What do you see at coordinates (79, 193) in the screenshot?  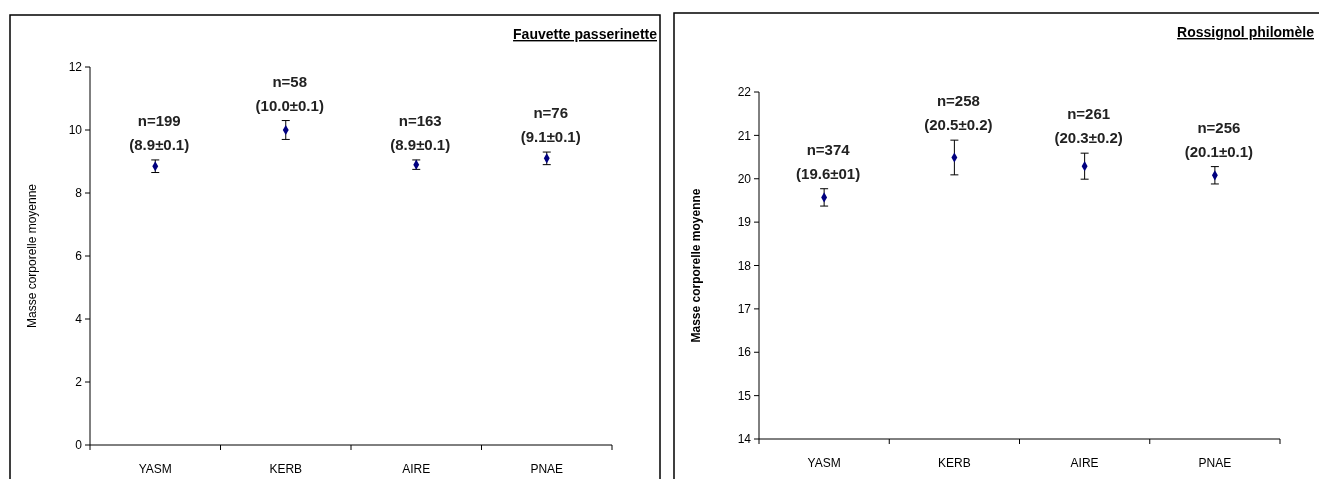 I see `y-tick-label: 8` at bounding box center [79, 193].